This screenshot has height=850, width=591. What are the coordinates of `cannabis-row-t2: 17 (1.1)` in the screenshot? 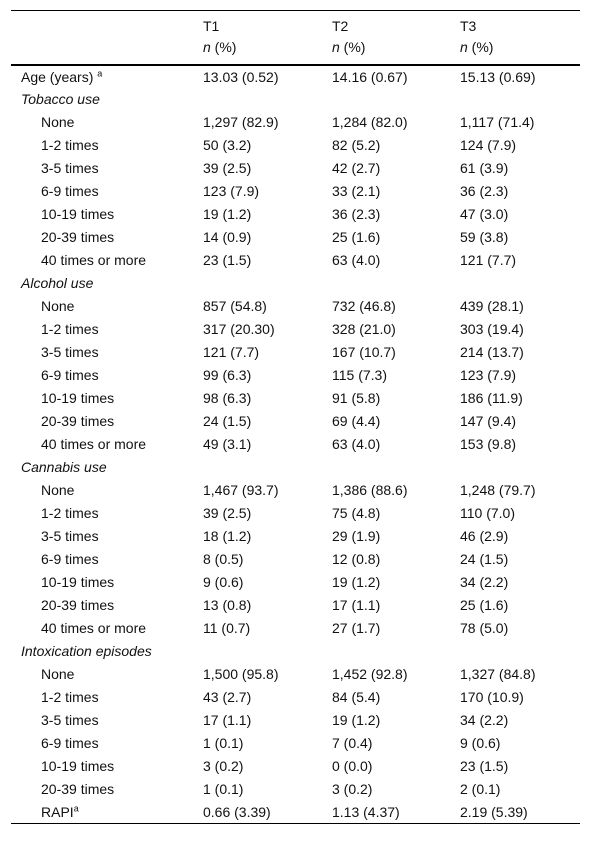 It's located at (356, 605).